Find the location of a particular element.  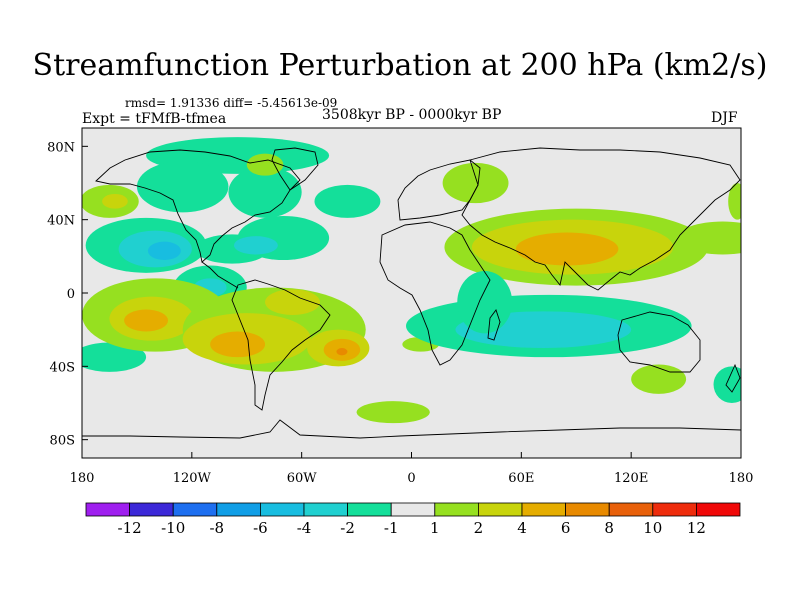

colorbar-label-9: 4 is located at coordinates (522, 528).